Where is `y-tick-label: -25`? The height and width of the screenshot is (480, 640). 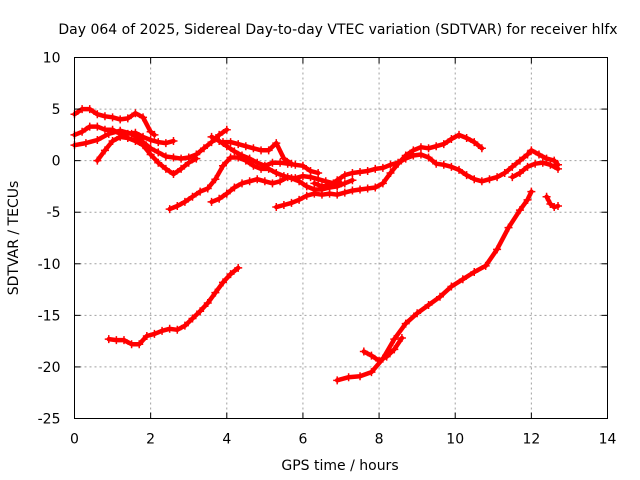 y-tick-label: -25 is located at coordinates (49, 420).